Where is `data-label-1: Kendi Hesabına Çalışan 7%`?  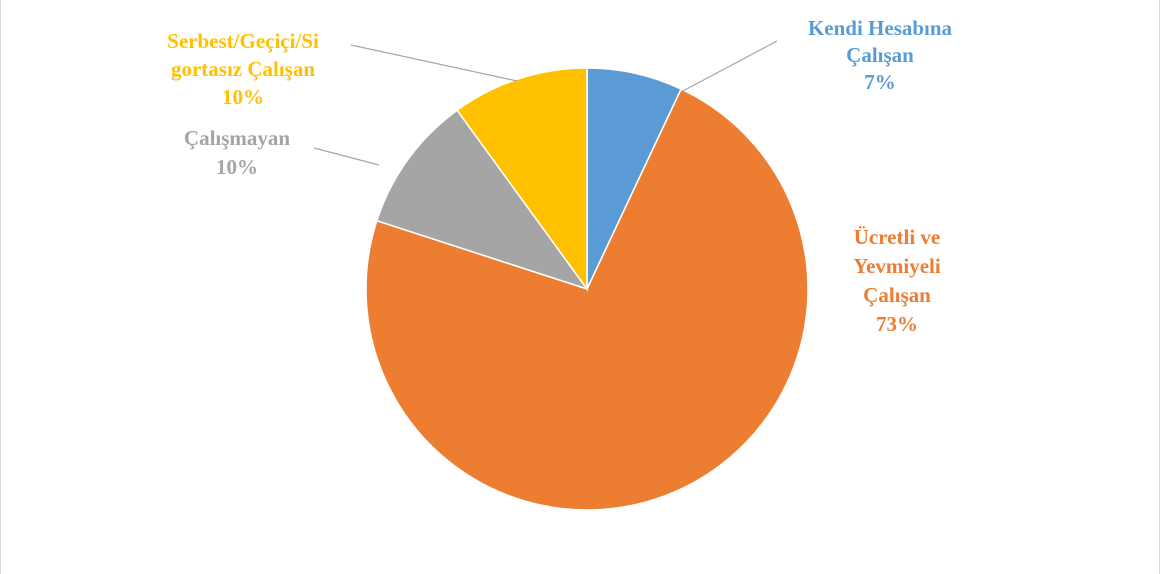
data-label-1: Kendi Hesabına Çalışan 7% is located at coordinates (880, 55).